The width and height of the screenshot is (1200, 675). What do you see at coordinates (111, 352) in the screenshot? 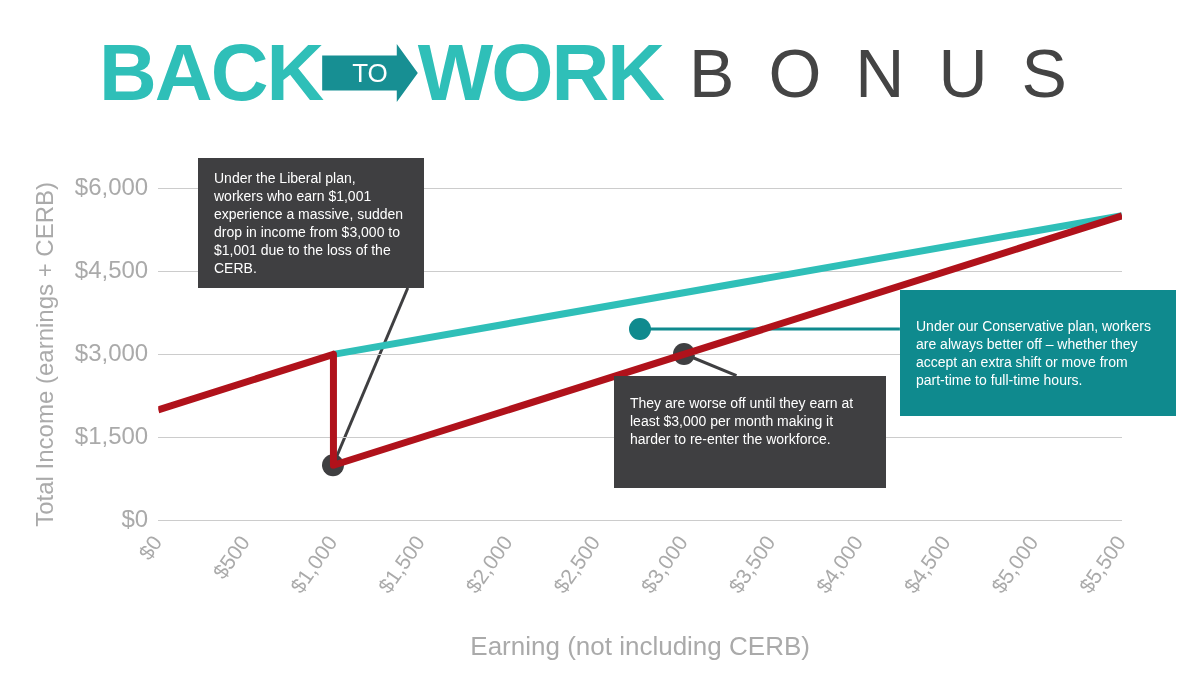
I see `y-tick-label: $3,000` at bounding box center [111, 352].